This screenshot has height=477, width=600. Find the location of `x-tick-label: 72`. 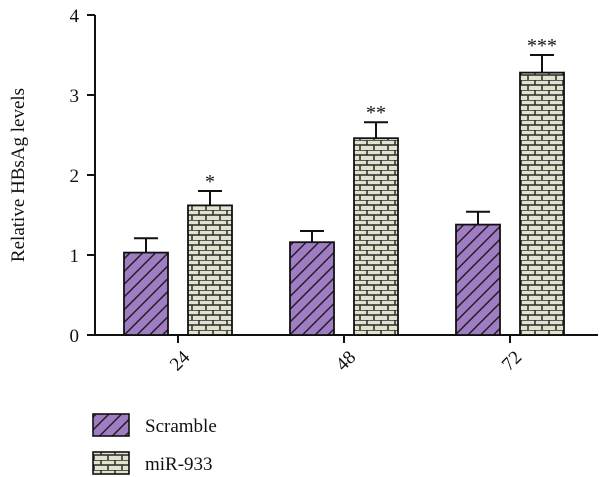

x-tick-label: 72 is located at coordinates (512, 361).